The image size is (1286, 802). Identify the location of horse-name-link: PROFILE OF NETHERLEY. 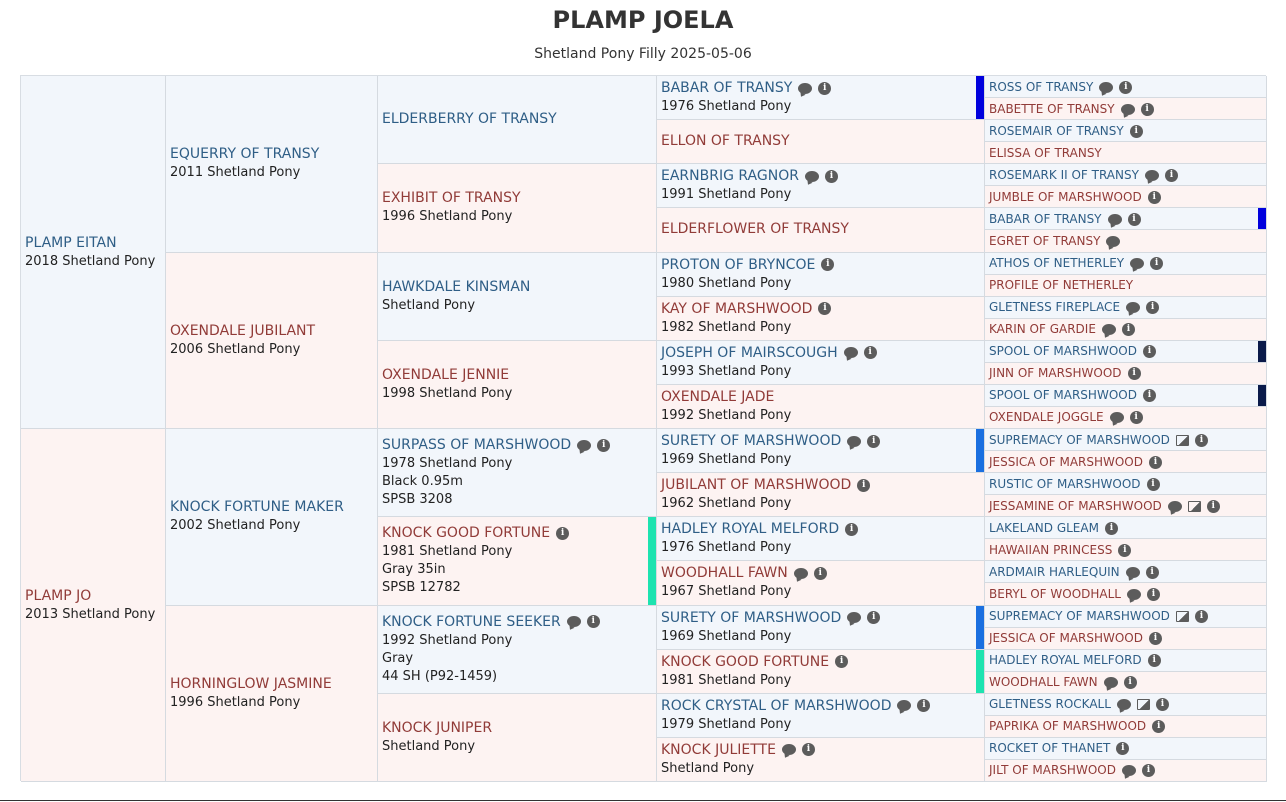
(1061, 285).